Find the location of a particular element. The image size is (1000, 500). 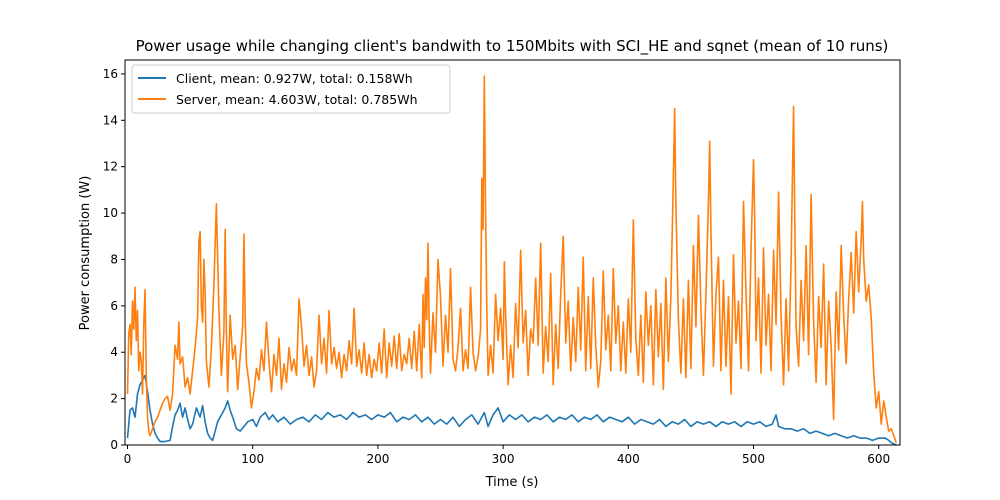

legend-box is located at coordinates (291, 89).